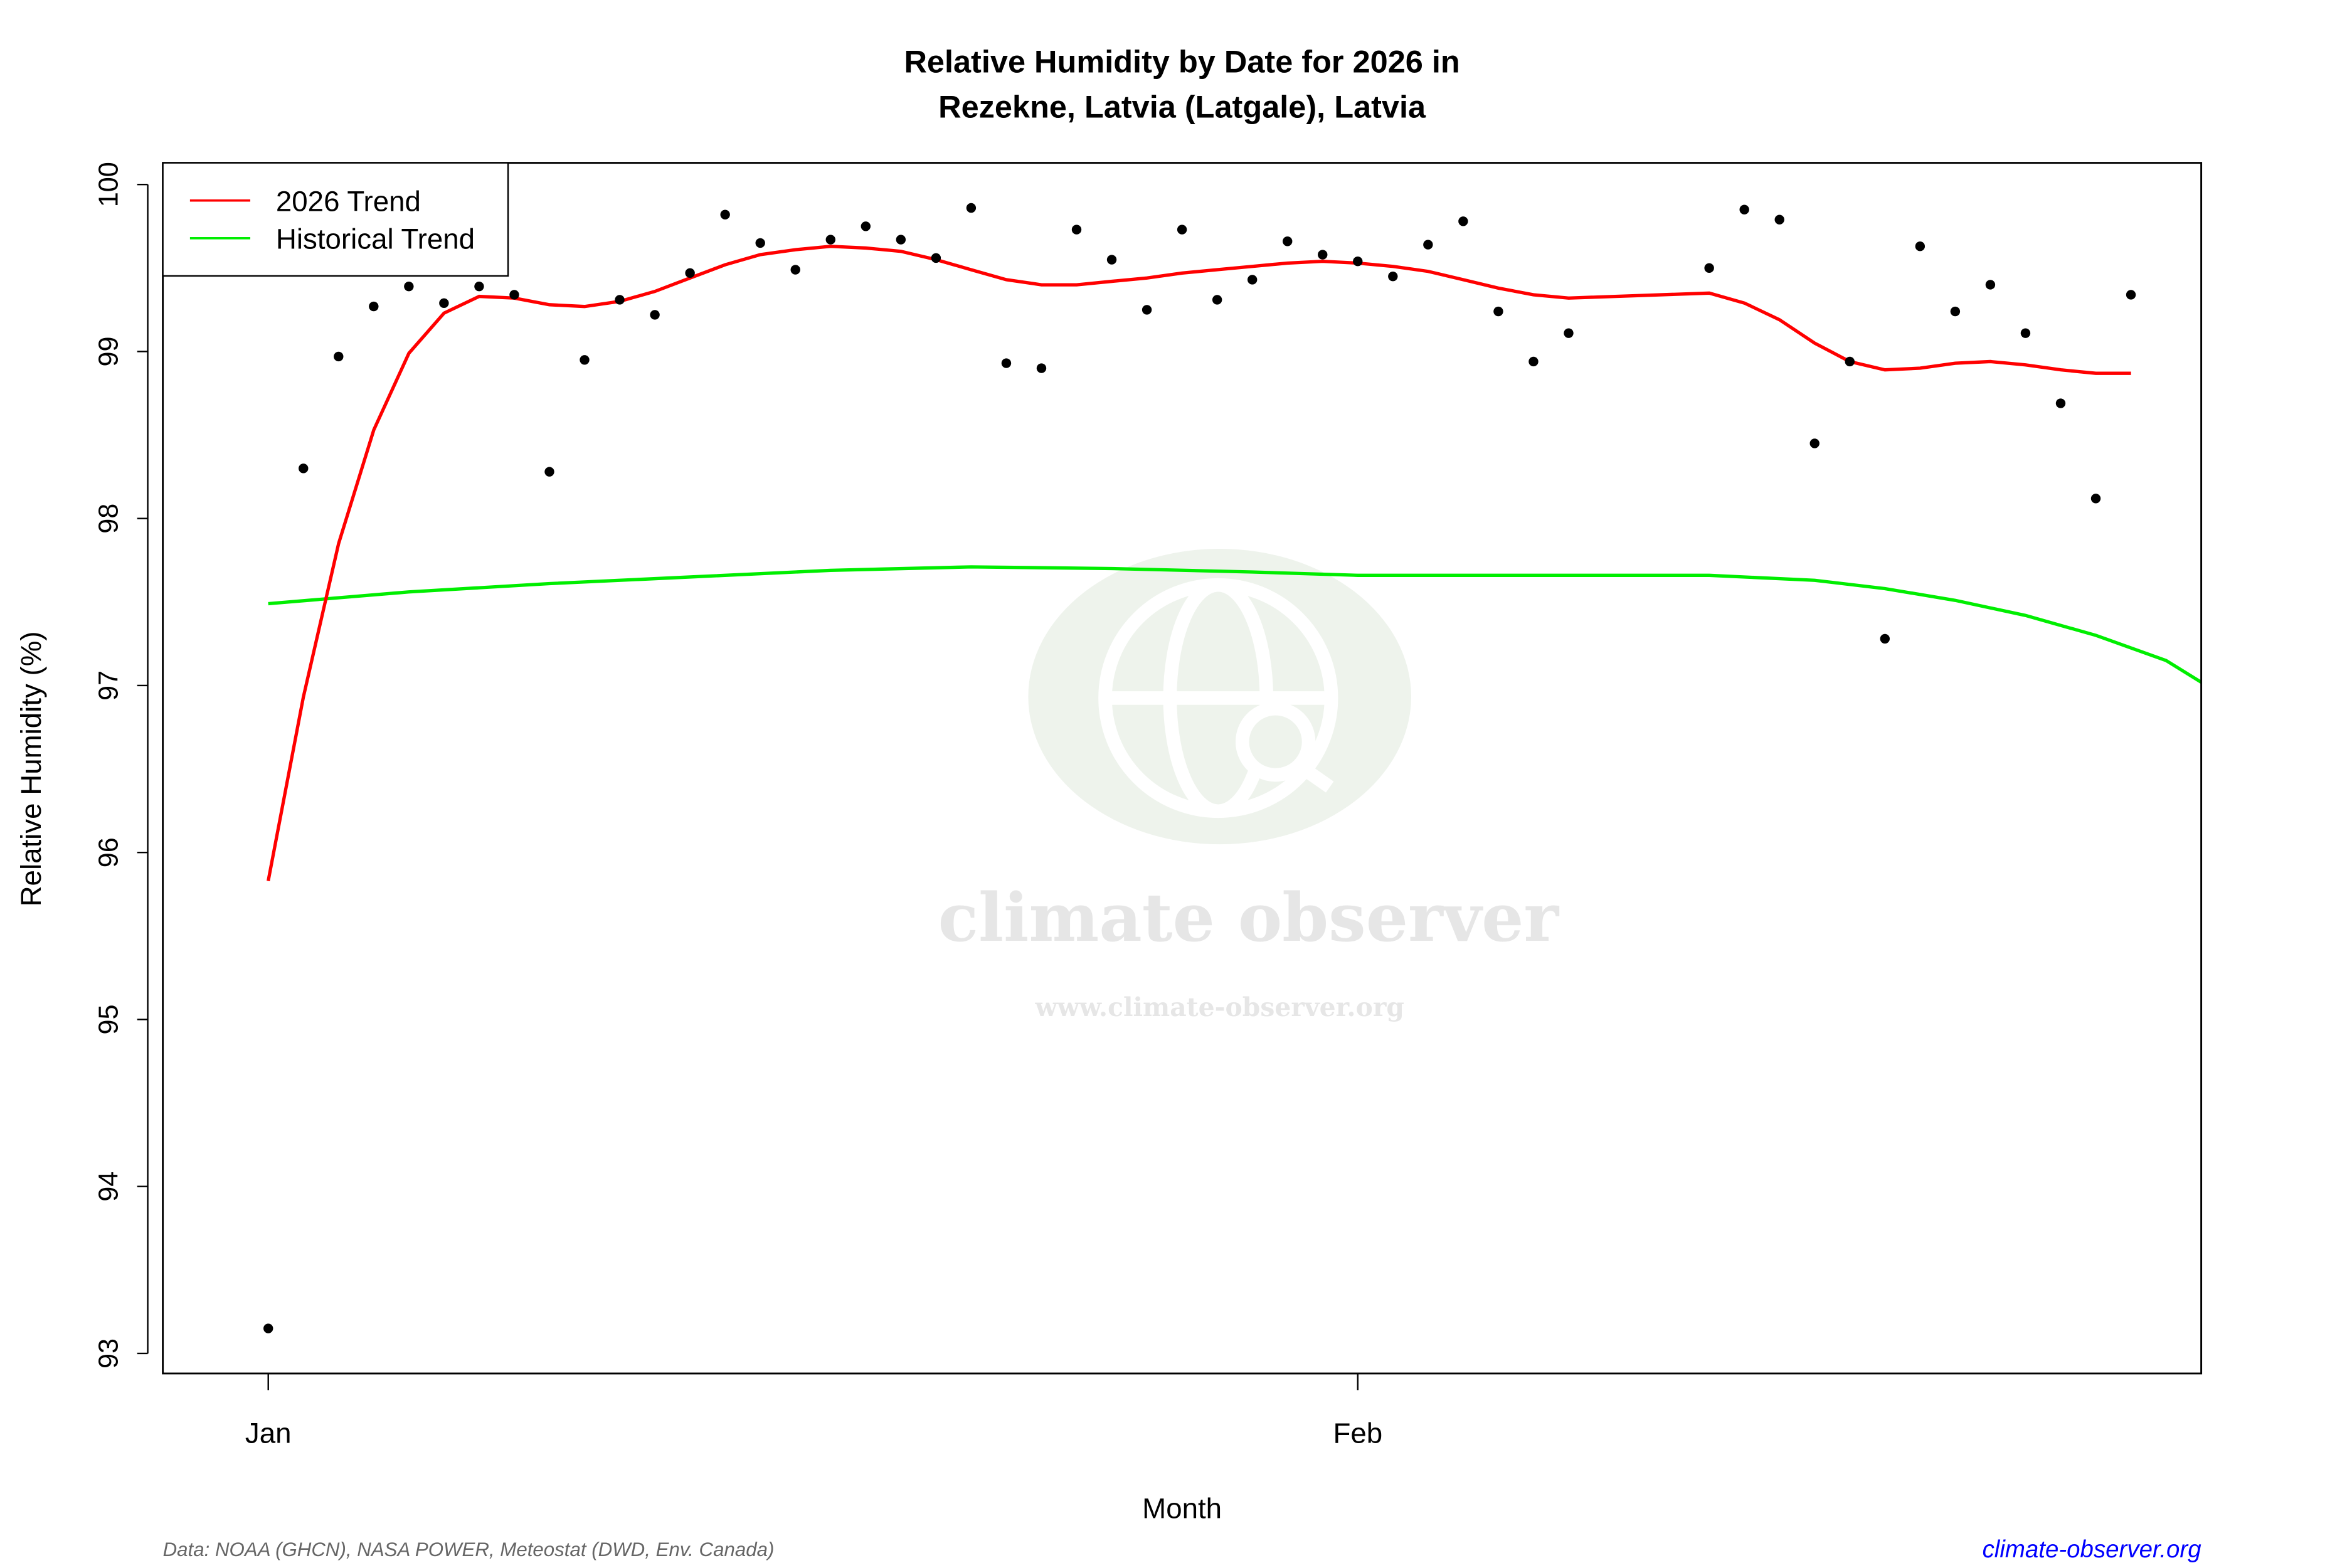  What do you see at coordinates (375, 239) in the screenshot?
I see `legend-label-historical: Historical Trend` at bounding box center [375, 239].